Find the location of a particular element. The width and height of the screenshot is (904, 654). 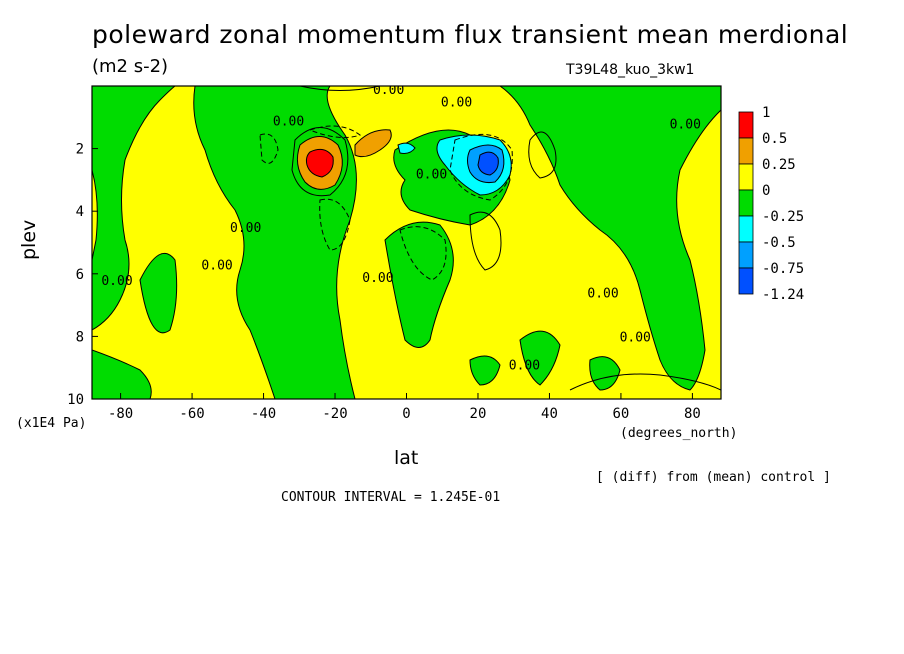

colorbar-label: -0.75 is located at coordinates (783, 269).